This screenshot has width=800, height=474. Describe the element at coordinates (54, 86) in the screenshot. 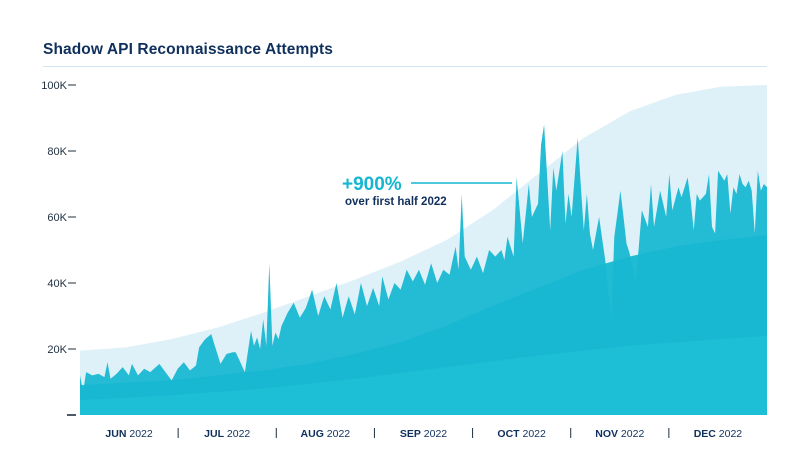

I see `y-tick-label: 100K` at that location.